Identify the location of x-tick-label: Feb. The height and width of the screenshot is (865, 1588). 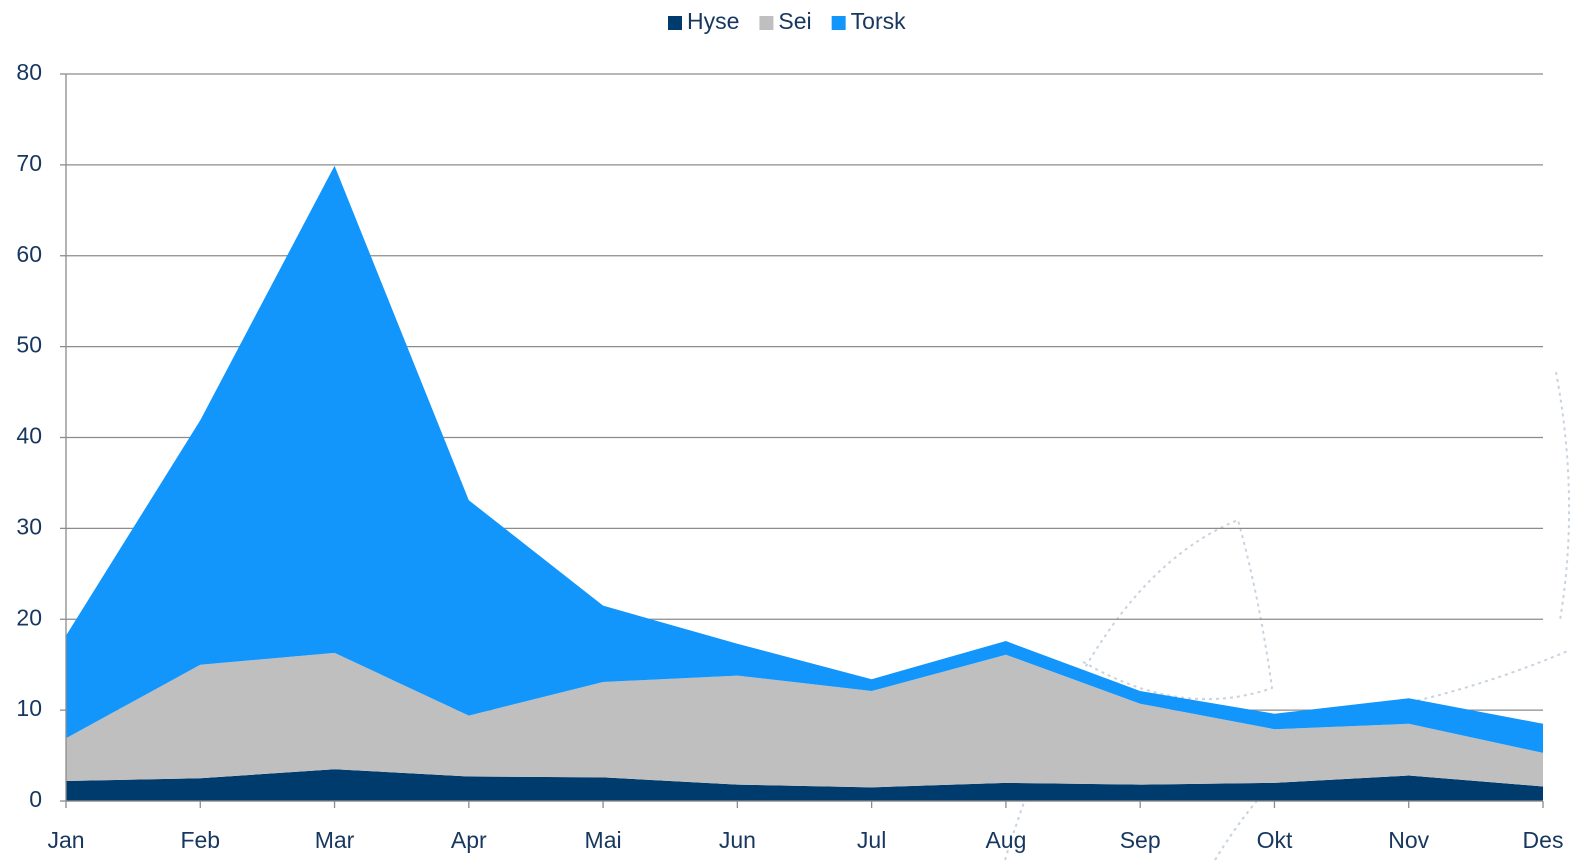
(200, 840).